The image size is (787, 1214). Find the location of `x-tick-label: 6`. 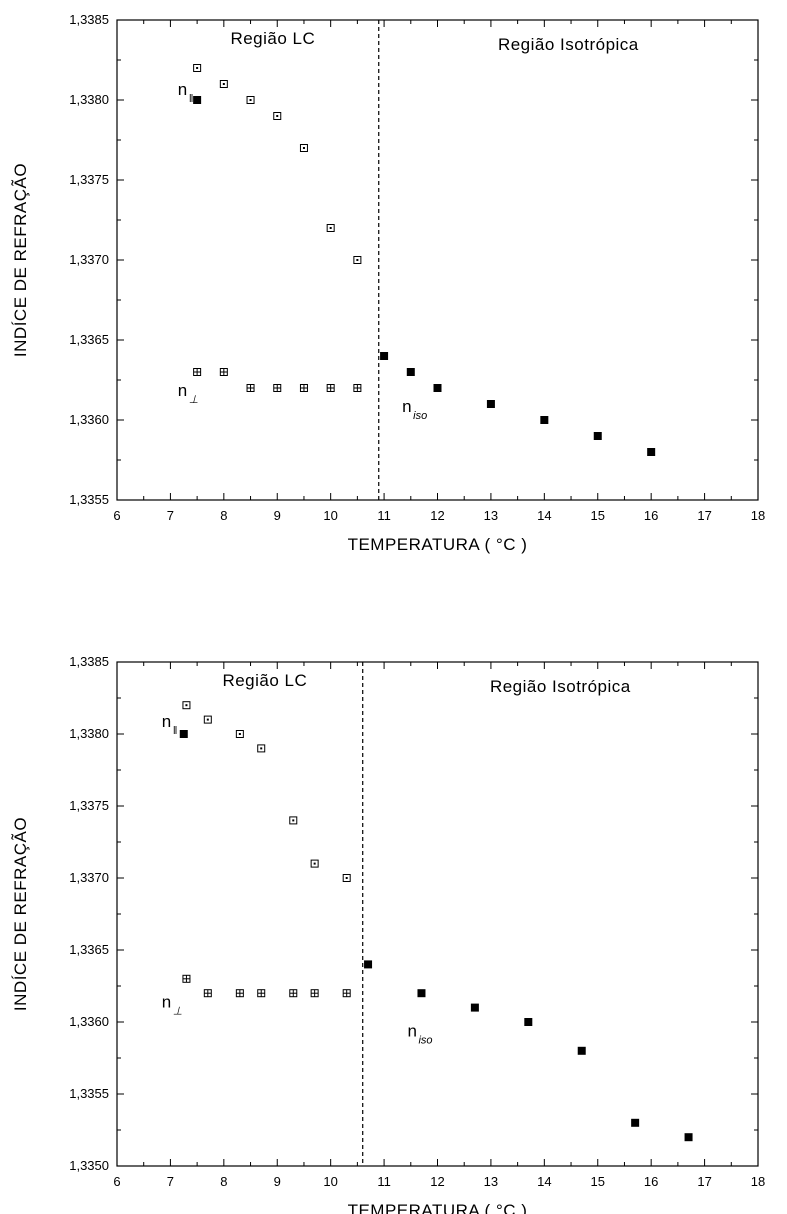

x-tick-label: 6 is located at coordinates (116, 515).